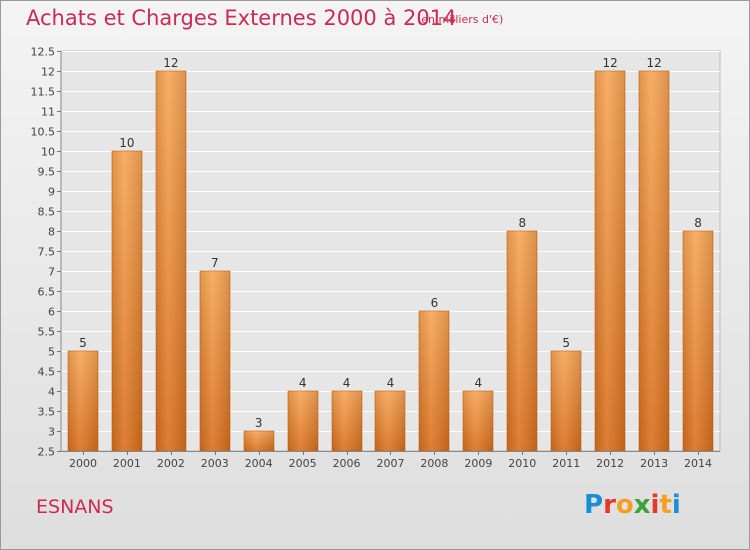 This screenshot has width=750, height=550. What do you see at coordinates (303, 463) in the screenshot?
I see `x-tick-label: 2005` at bounding box center [303, 463].